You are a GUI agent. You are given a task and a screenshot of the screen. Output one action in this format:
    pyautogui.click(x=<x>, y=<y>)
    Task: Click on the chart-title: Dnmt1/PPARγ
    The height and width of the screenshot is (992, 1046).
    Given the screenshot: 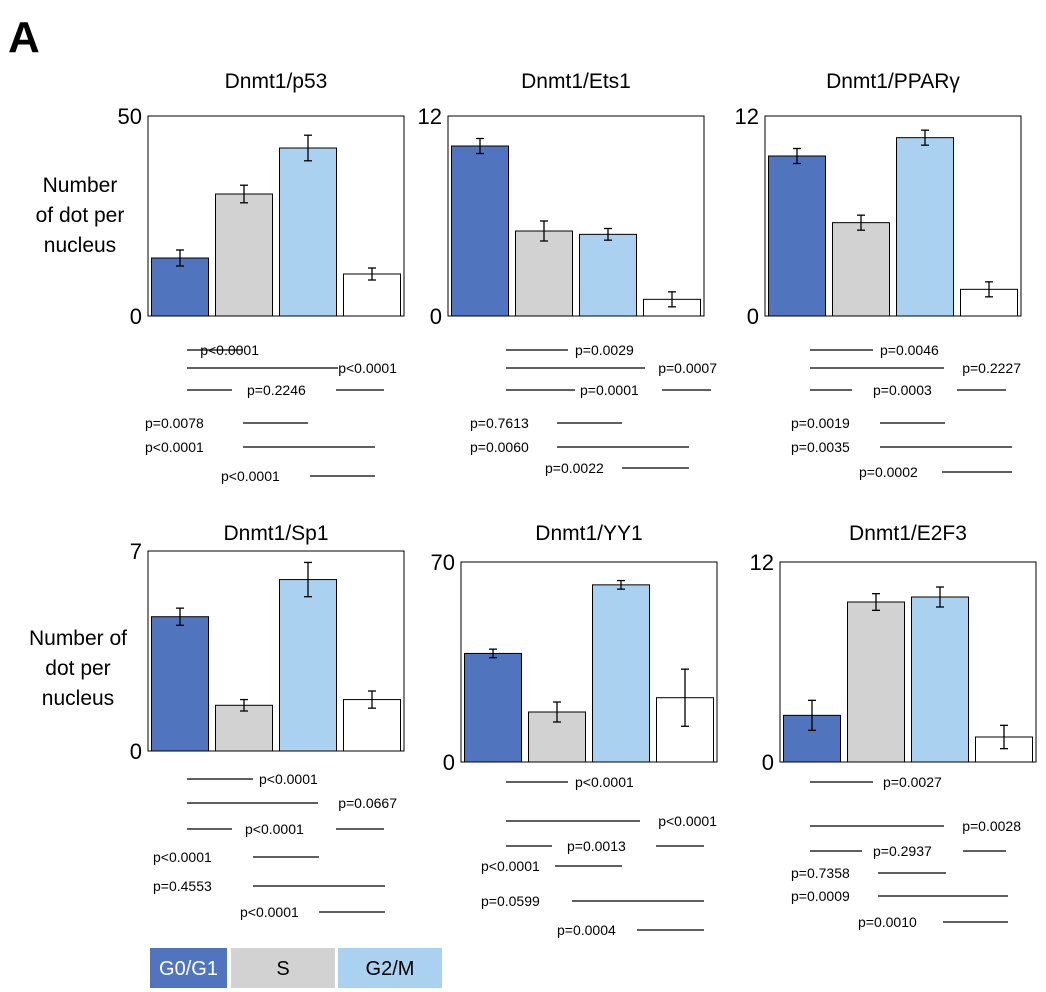 What is the action you would take?
    pyautogui.click(x=893, y=81)
    